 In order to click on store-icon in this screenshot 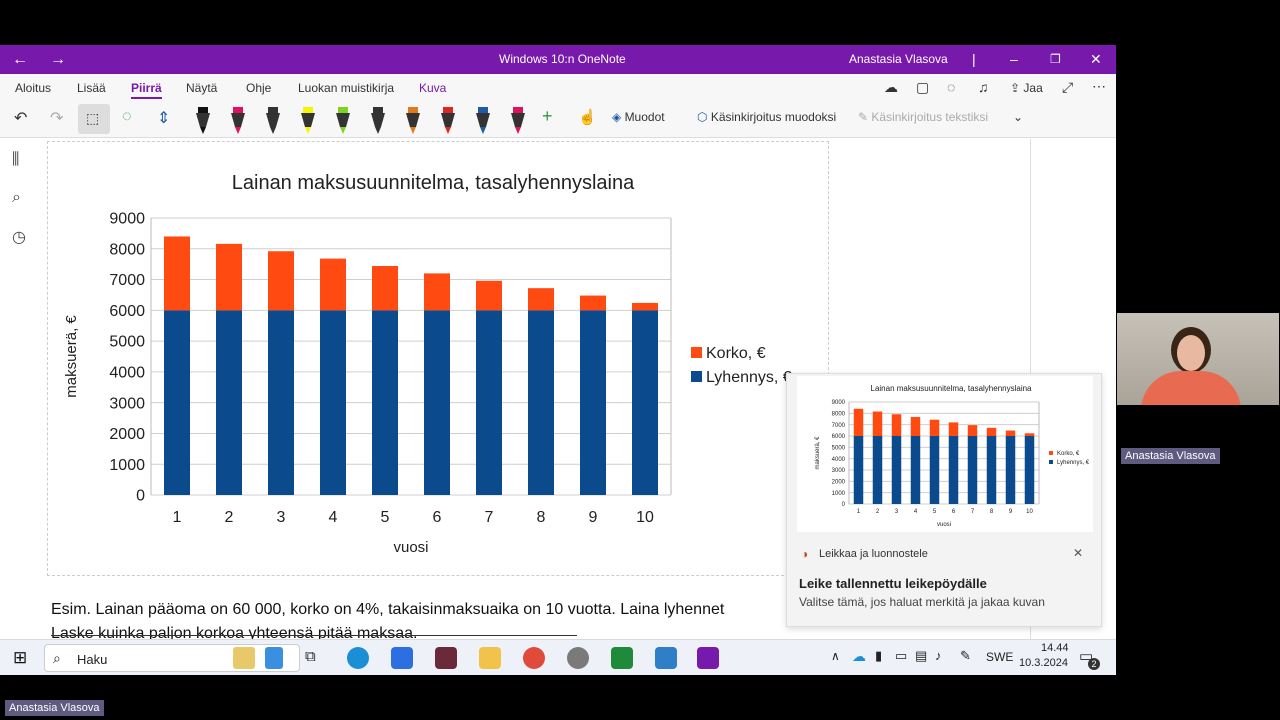, I will do `click(402, 658)`.